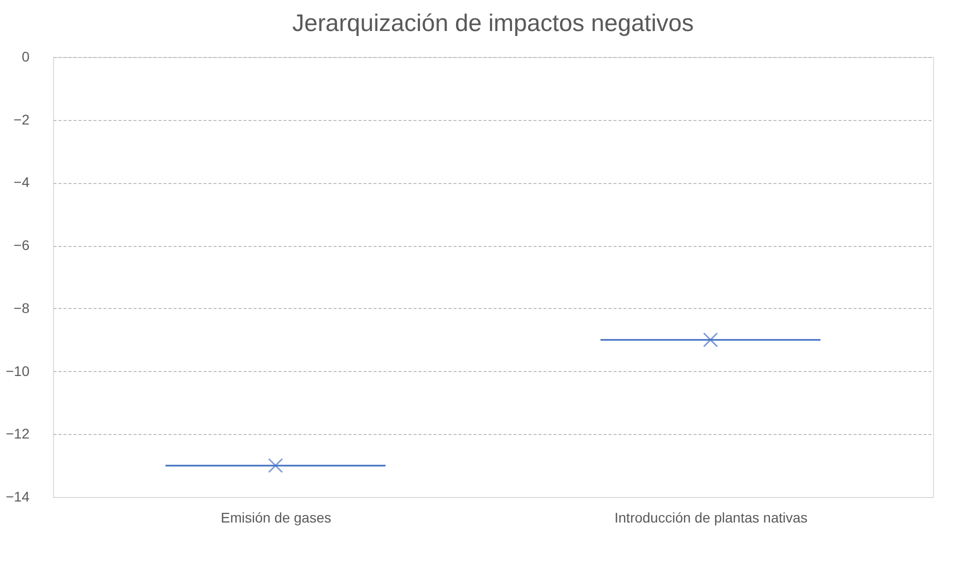  What do you see at coordinates (493, 23) in the screenshot?
I see `chart-title: Jerarquización de impactos negativos` at bounding box center [493, 23].